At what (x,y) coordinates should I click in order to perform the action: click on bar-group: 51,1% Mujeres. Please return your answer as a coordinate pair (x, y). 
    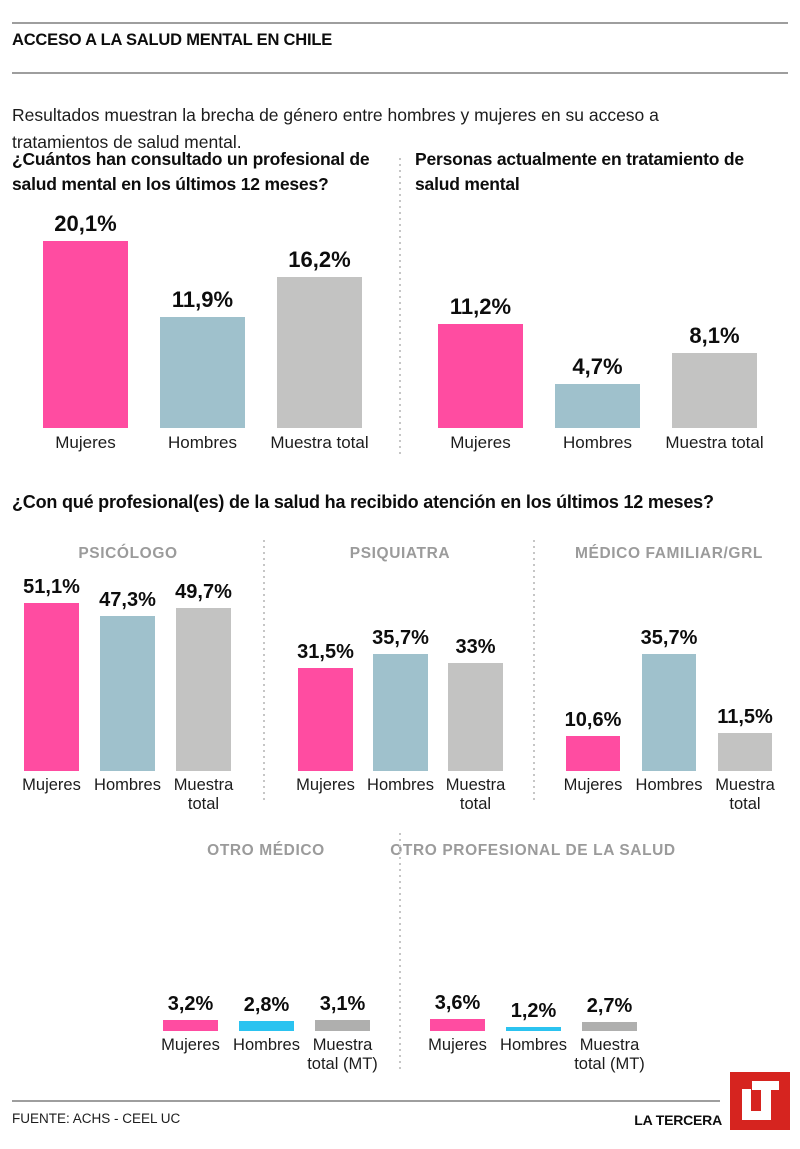
    Looking at the image, I should click on (51, 693).